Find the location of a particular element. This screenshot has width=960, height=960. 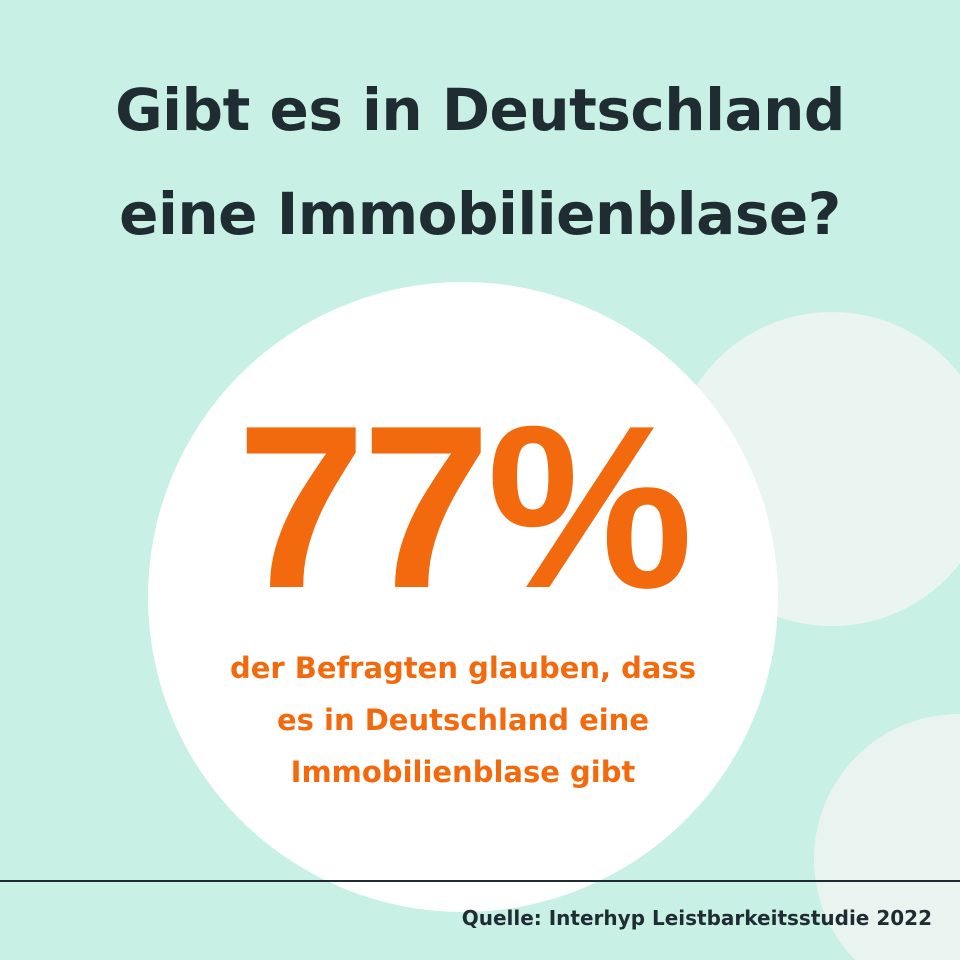

stat-caption-line-2: es in Deutschland eine is located at coordinates (463, 720).